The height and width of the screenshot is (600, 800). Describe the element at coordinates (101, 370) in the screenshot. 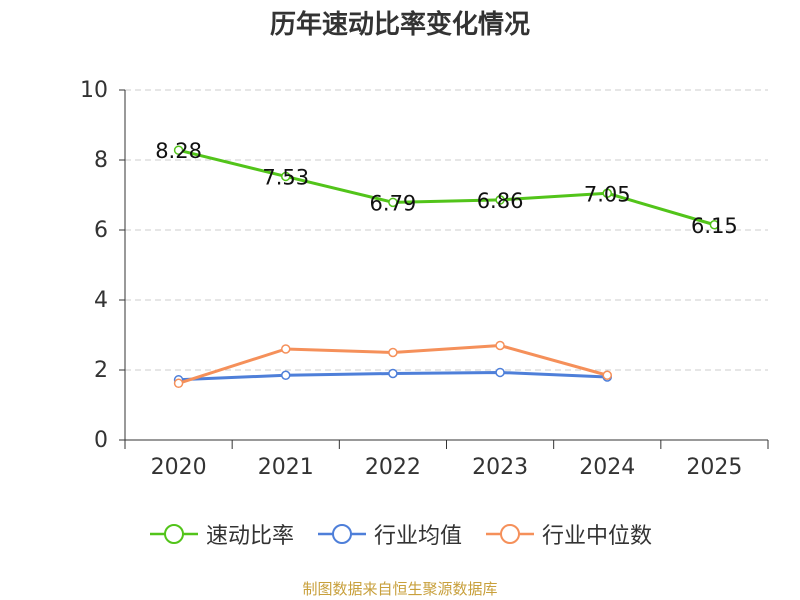

I see `y-tick-label-2: 2` at that location.